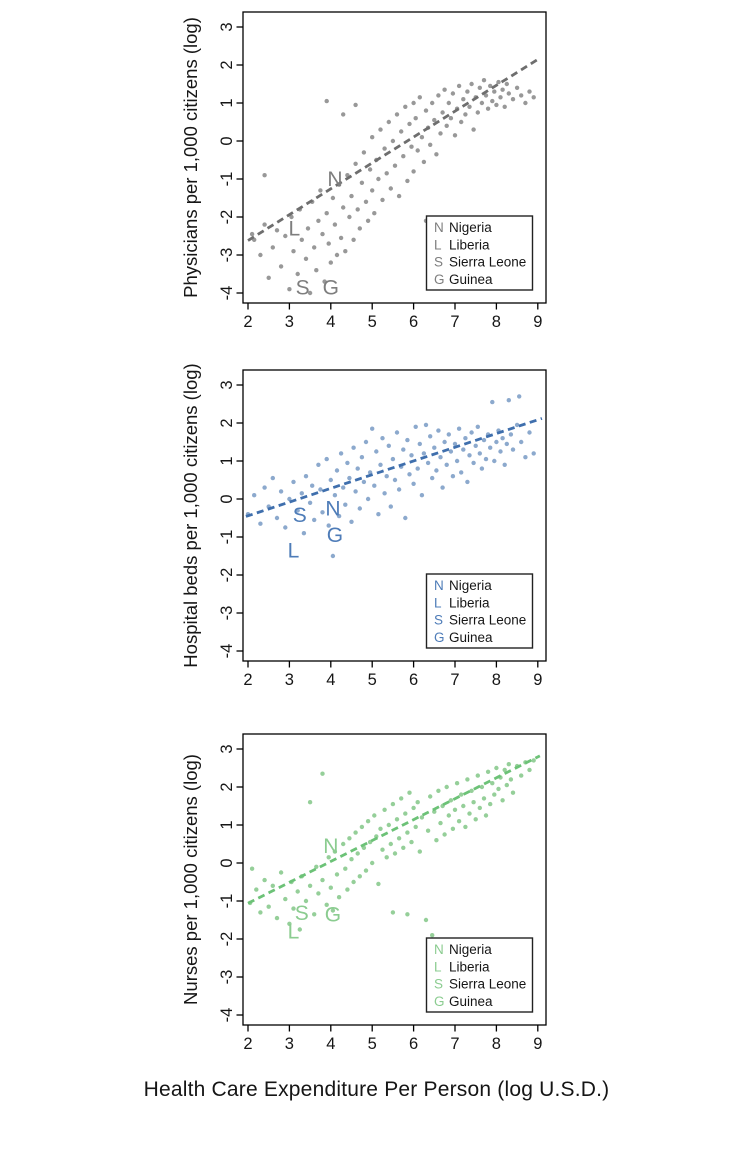 The width and height of the screenshot is (733, 1150). Describe the element at coordinates (392, 187) in the screenshot. I see `scatter-points` at that location.